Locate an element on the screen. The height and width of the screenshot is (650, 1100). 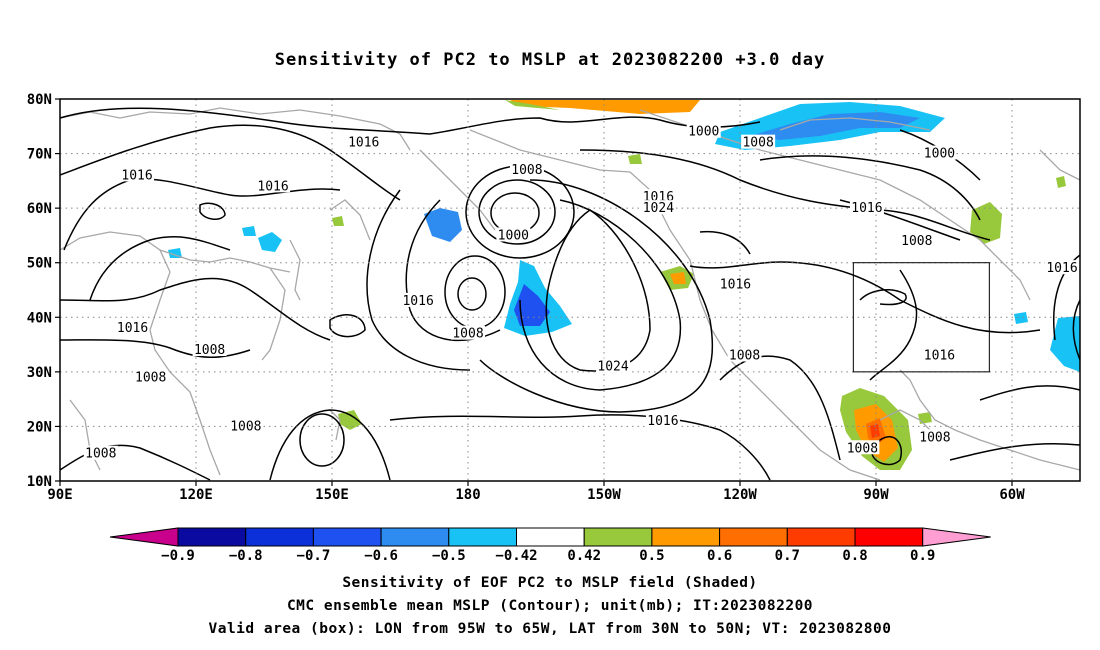
contour-label: 1024 is located at coordinates (658, 208).